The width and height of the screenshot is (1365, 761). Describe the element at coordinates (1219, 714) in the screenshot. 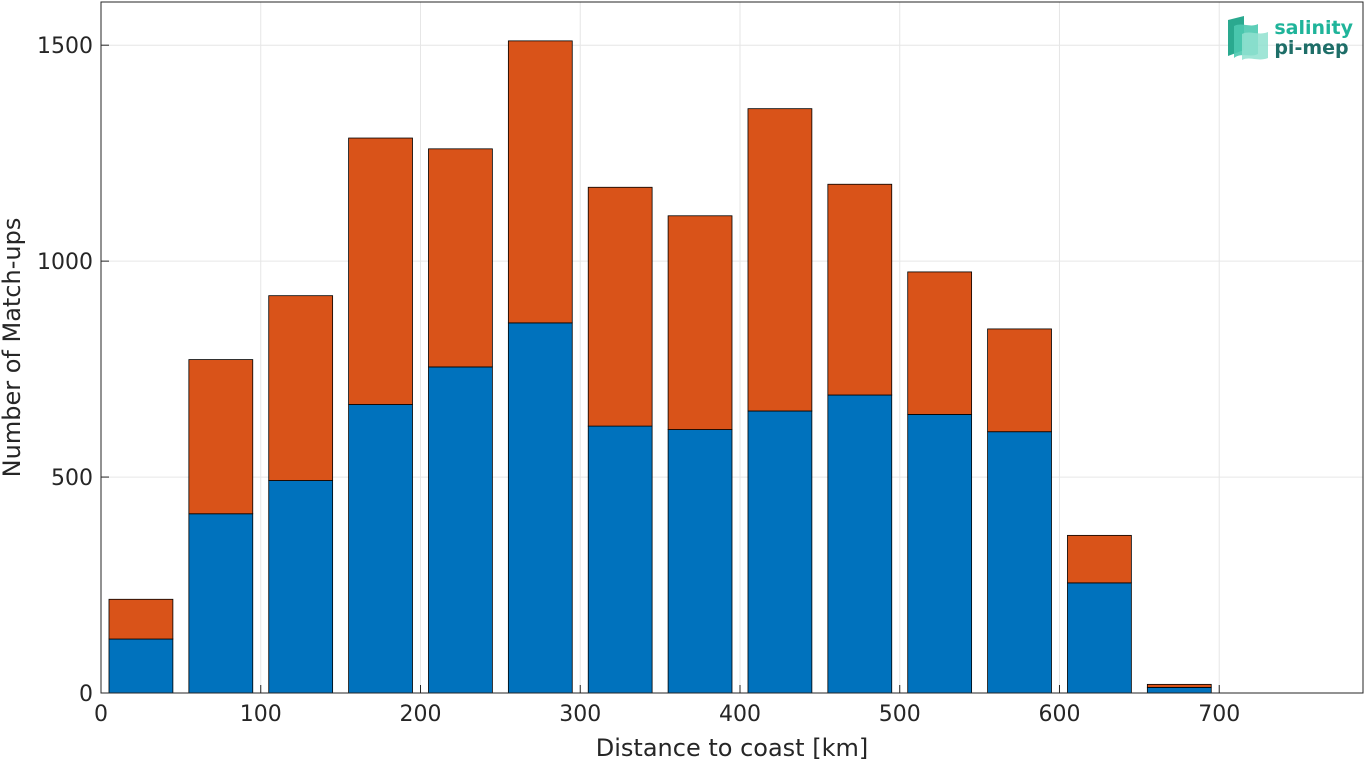

I see `x-tick-label: 700` at that location.